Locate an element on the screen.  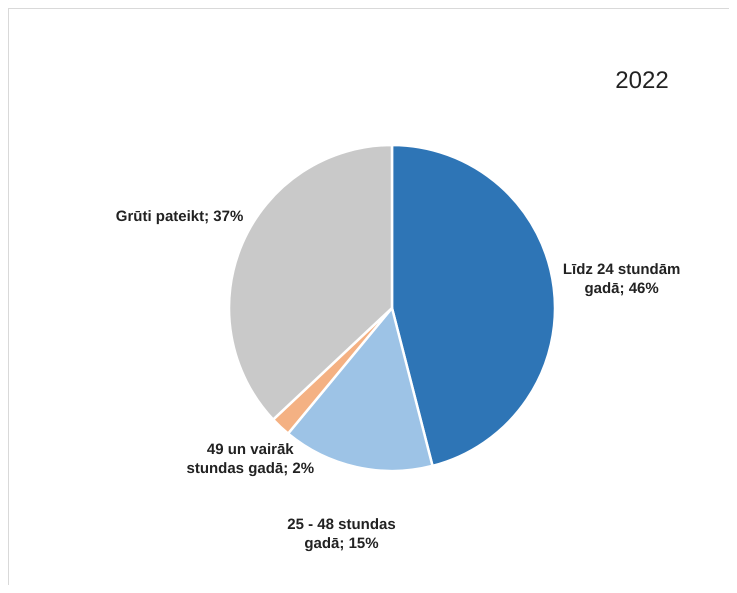
slice-label: 25 - 48 stundas gadā; 15% is located at coordinates (341, 533).